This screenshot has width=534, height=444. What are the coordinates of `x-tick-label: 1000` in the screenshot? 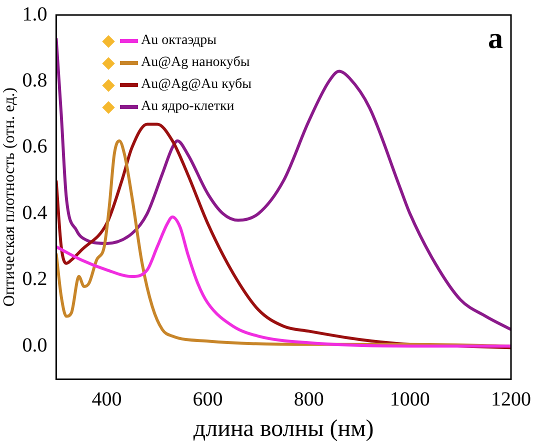 It's located at (410, 399).